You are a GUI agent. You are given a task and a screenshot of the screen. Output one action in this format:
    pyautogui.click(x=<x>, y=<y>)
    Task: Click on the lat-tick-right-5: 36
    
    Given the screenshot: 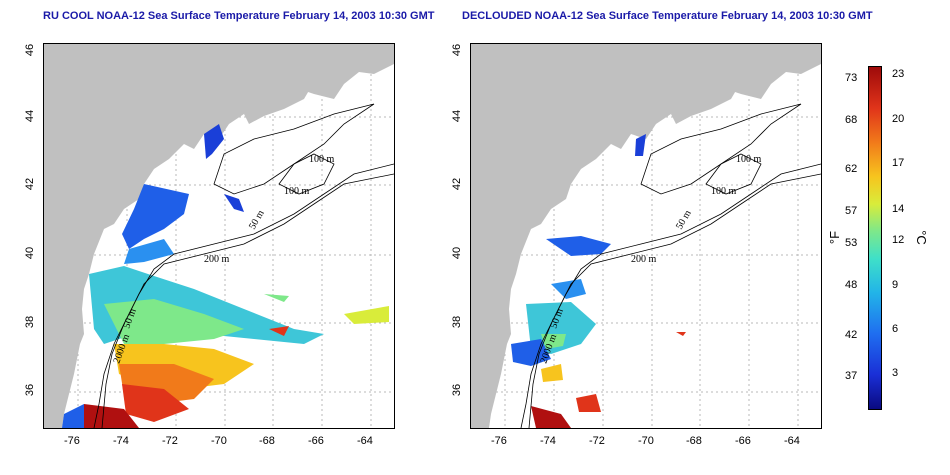 What is the action you would take?
    pyautogui.click(x=457, y=390)
    